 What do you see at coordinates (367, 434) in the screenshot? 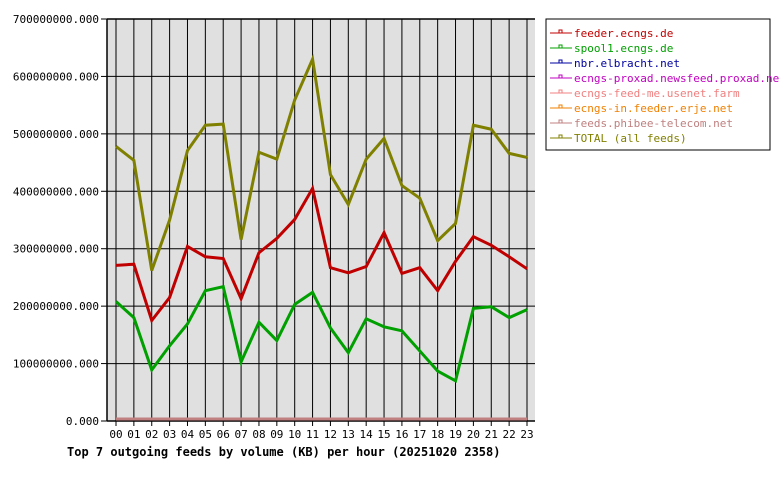
I see `x-tick-label: 14` at bounding box center [367, 434].